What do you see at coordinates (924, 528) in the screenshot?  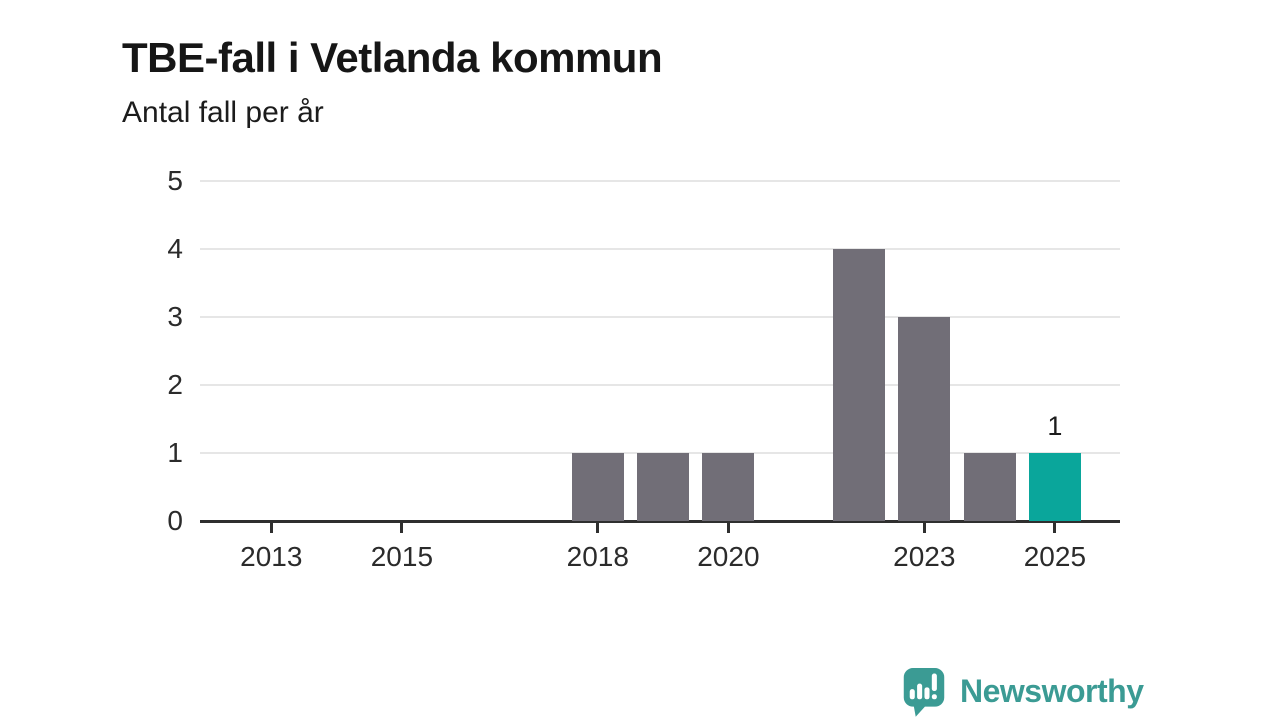 I see `x-tick-2023` at bounding box center [924, 528].